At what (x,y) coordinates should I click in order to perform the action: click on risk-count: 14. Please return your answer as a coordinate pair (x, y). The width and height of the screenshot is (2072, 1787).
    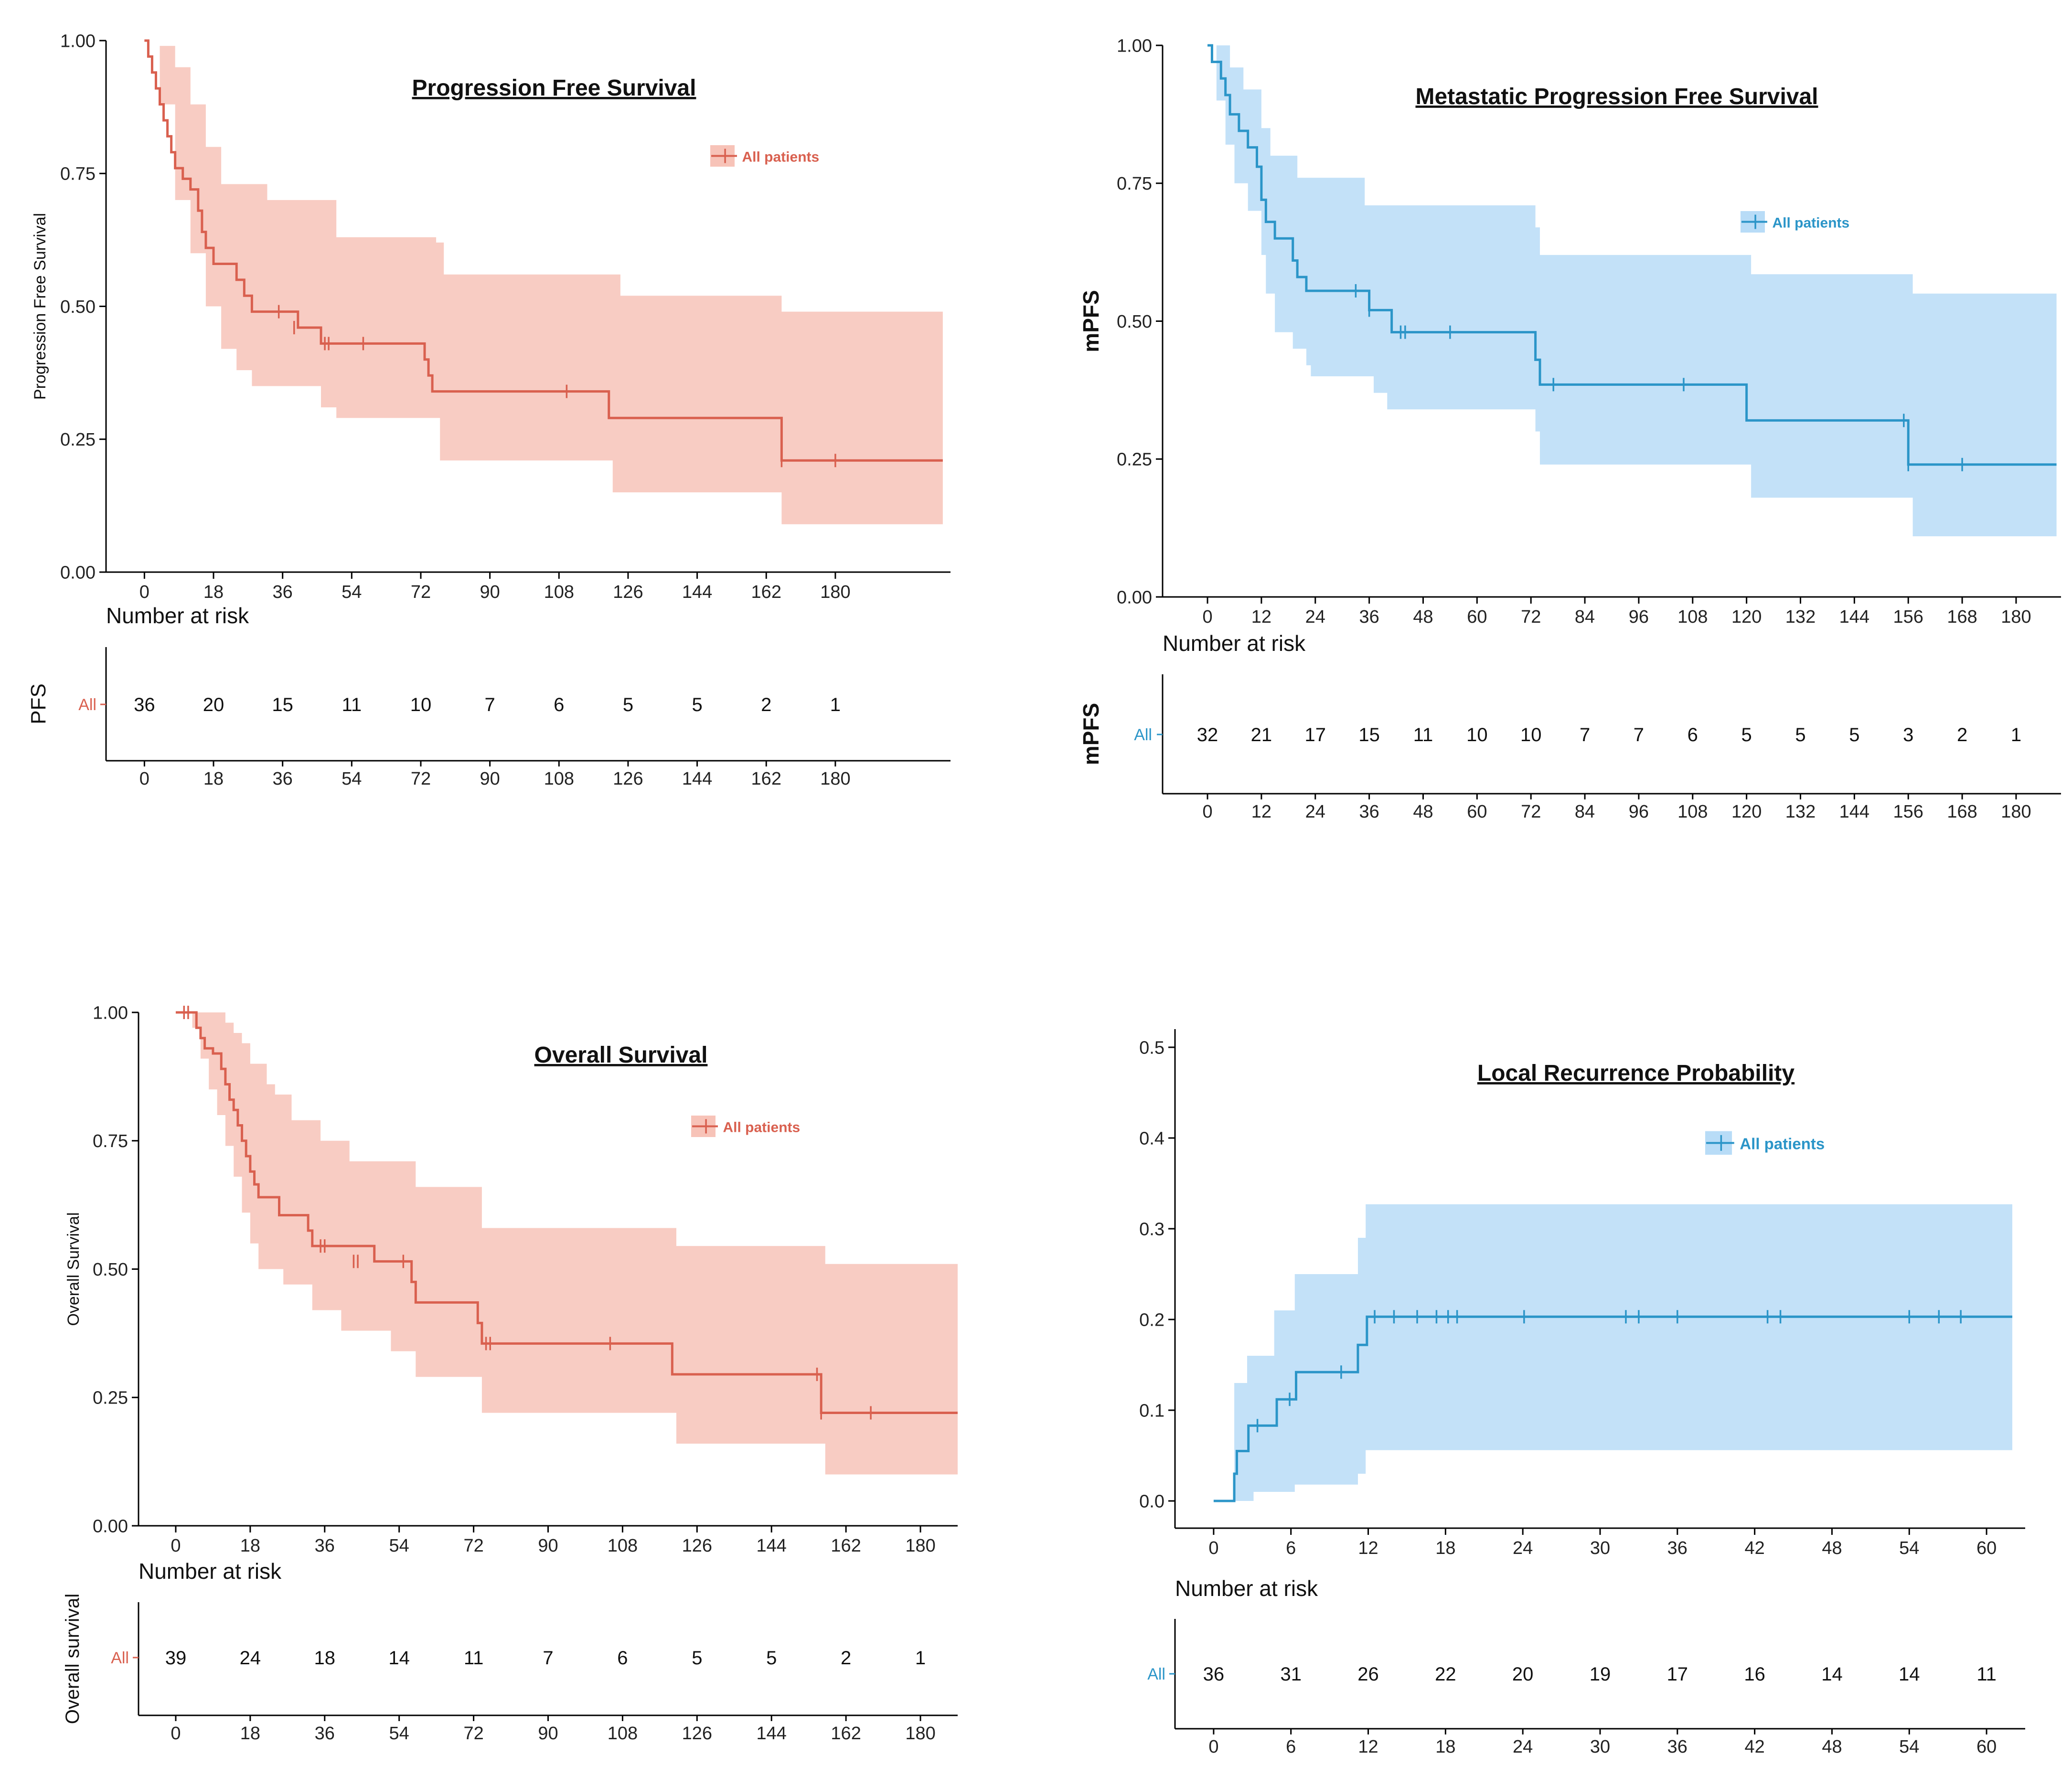
    Looking at the image, I should click on (1832, 1674).